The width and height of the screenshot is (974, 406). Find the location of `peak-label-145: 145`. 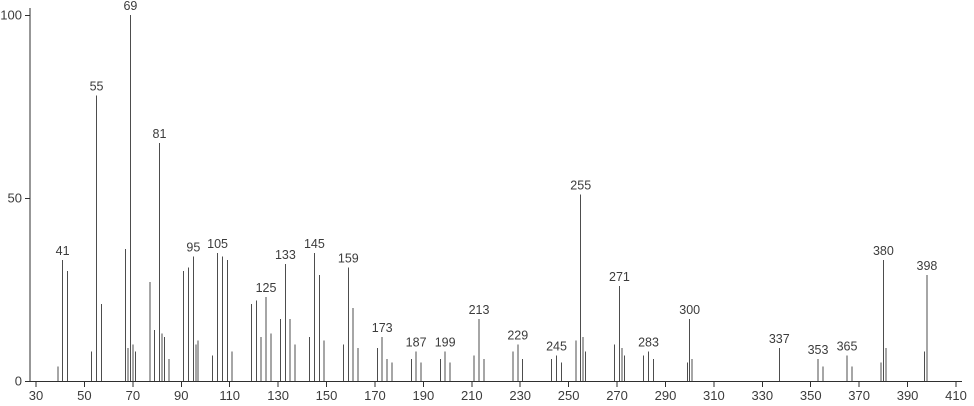

peak-label-145: 145 is located at coordinates (314, 244).